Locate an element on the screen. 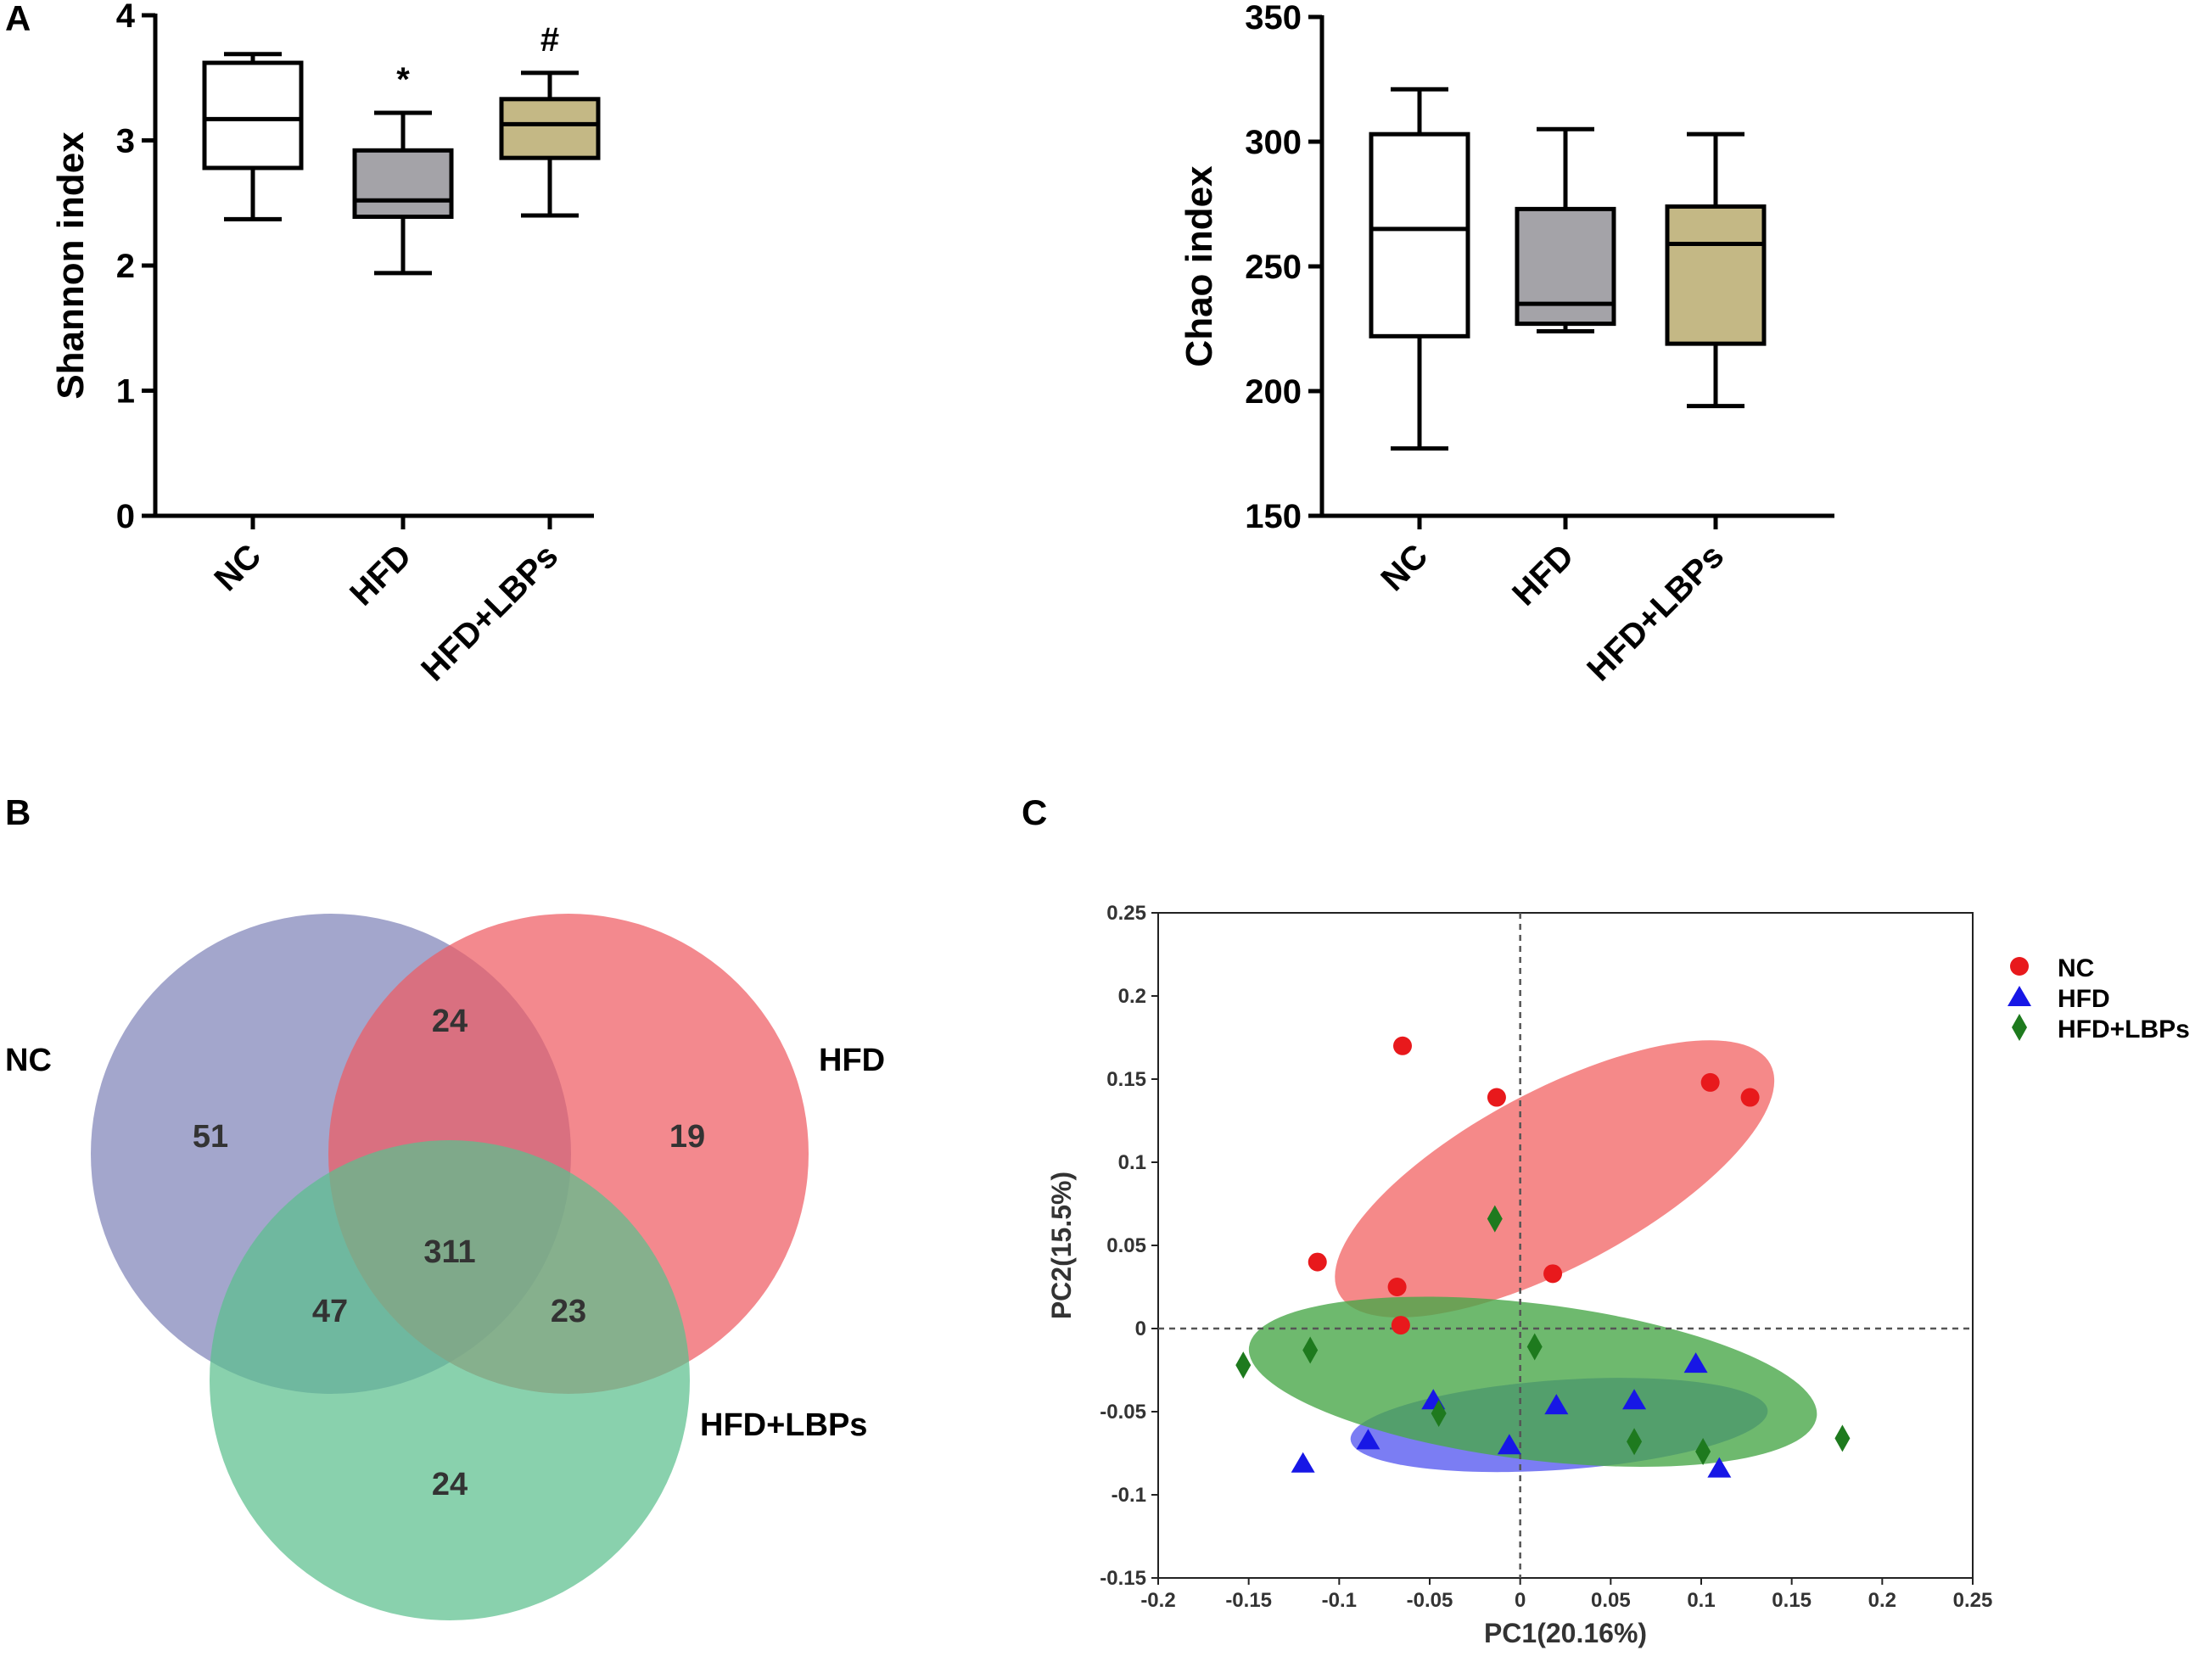 The width and height of the screenshot is (2212, 1656). y-tick-label: 0.2 is located at coordinates (1132, 996).